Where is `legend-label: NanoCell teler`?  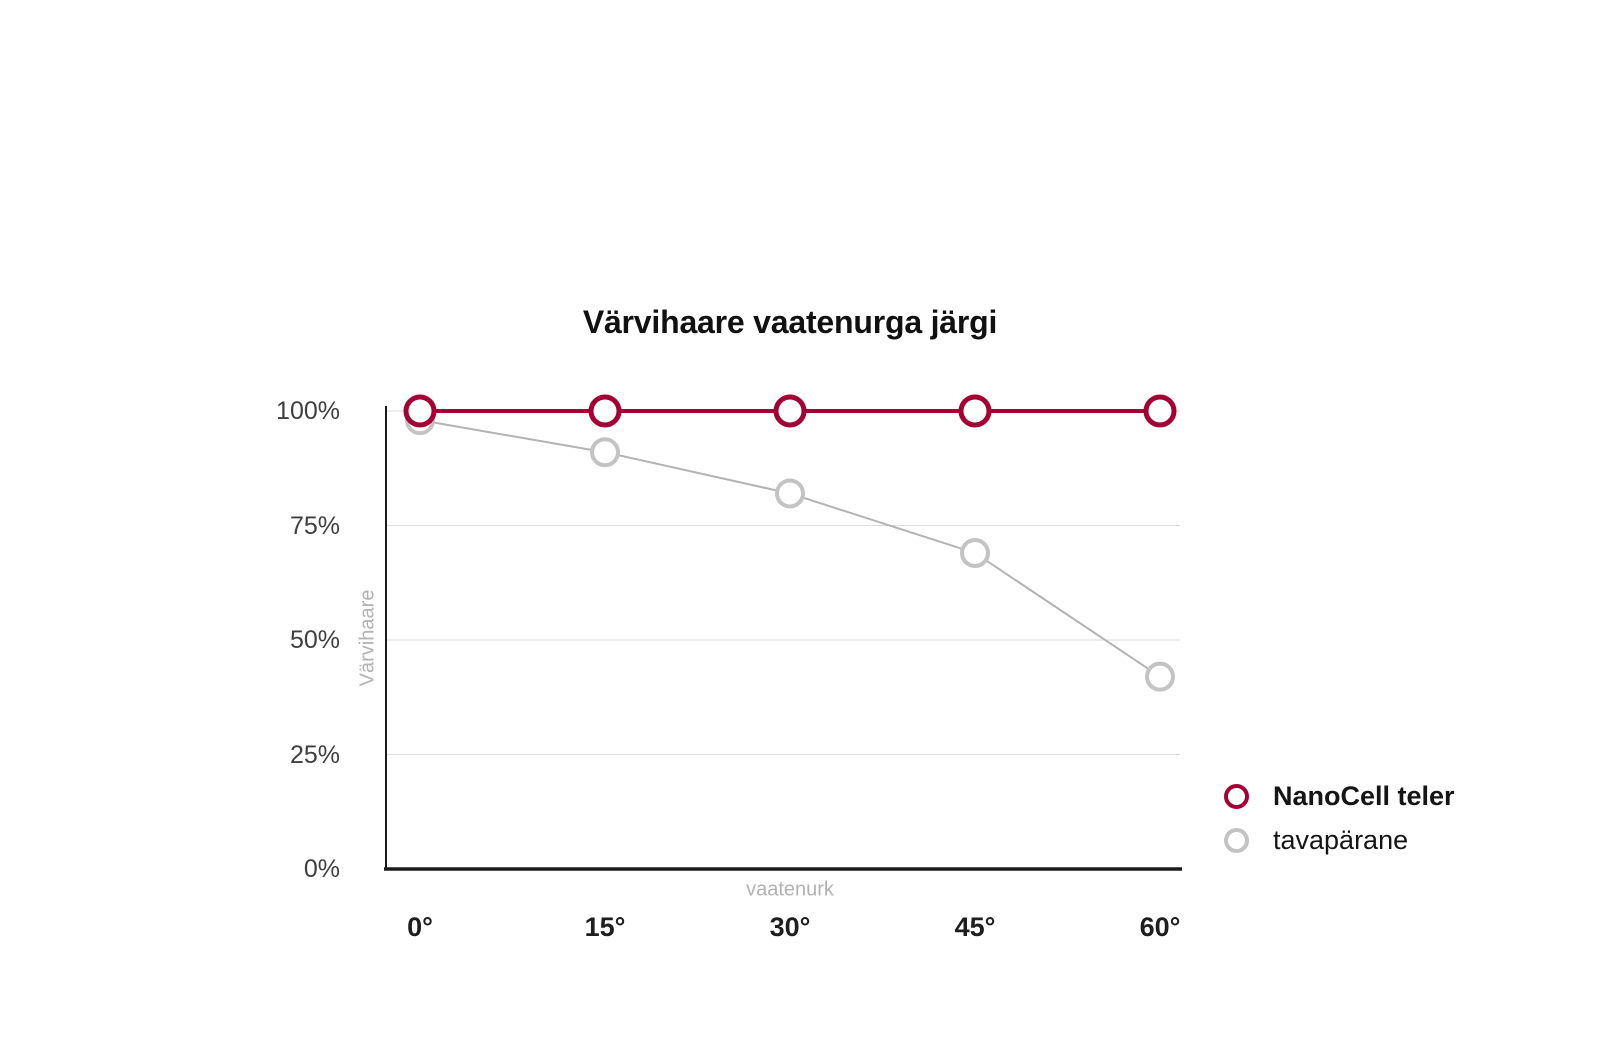 legend-label: NanoCell teler is located at coordinates (1364, 795).